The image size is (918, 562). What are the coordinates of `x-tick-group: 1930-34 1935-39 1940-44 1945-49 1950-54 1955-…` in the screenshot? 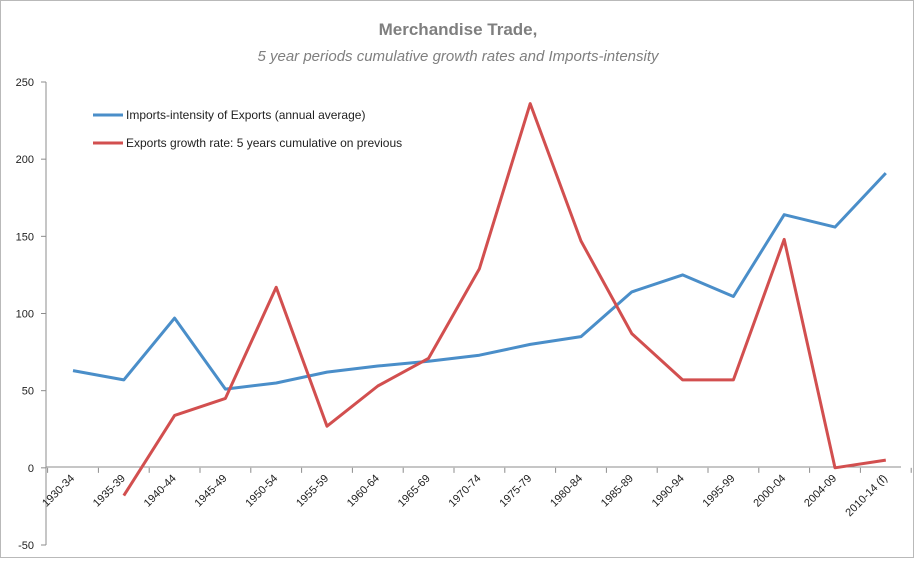 It's located at (476, 493).